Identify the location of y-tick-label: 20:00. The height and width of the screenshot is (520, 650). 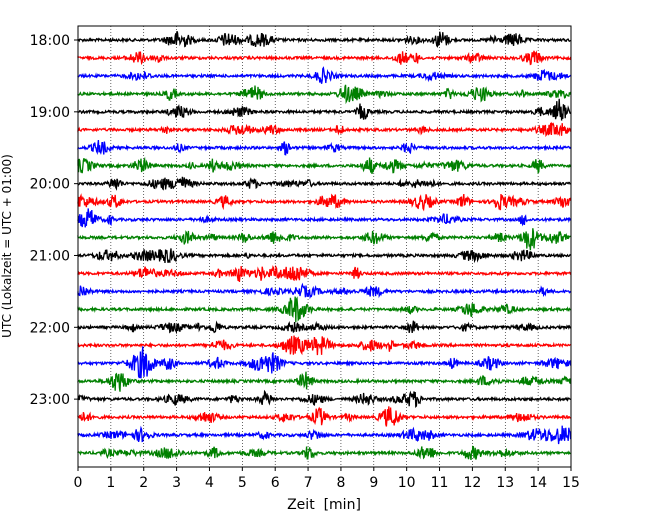
(50, 185).